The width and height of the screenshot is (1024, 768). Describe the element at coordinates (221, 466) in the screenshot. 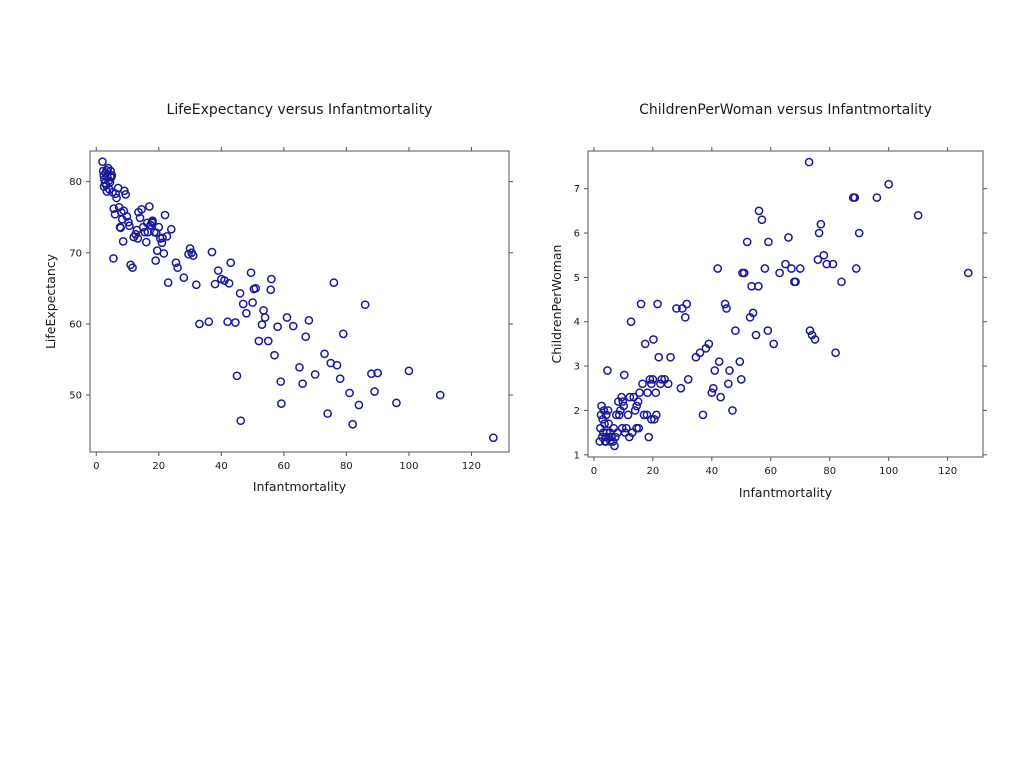

I see `x-tick-label: 40` at that location.